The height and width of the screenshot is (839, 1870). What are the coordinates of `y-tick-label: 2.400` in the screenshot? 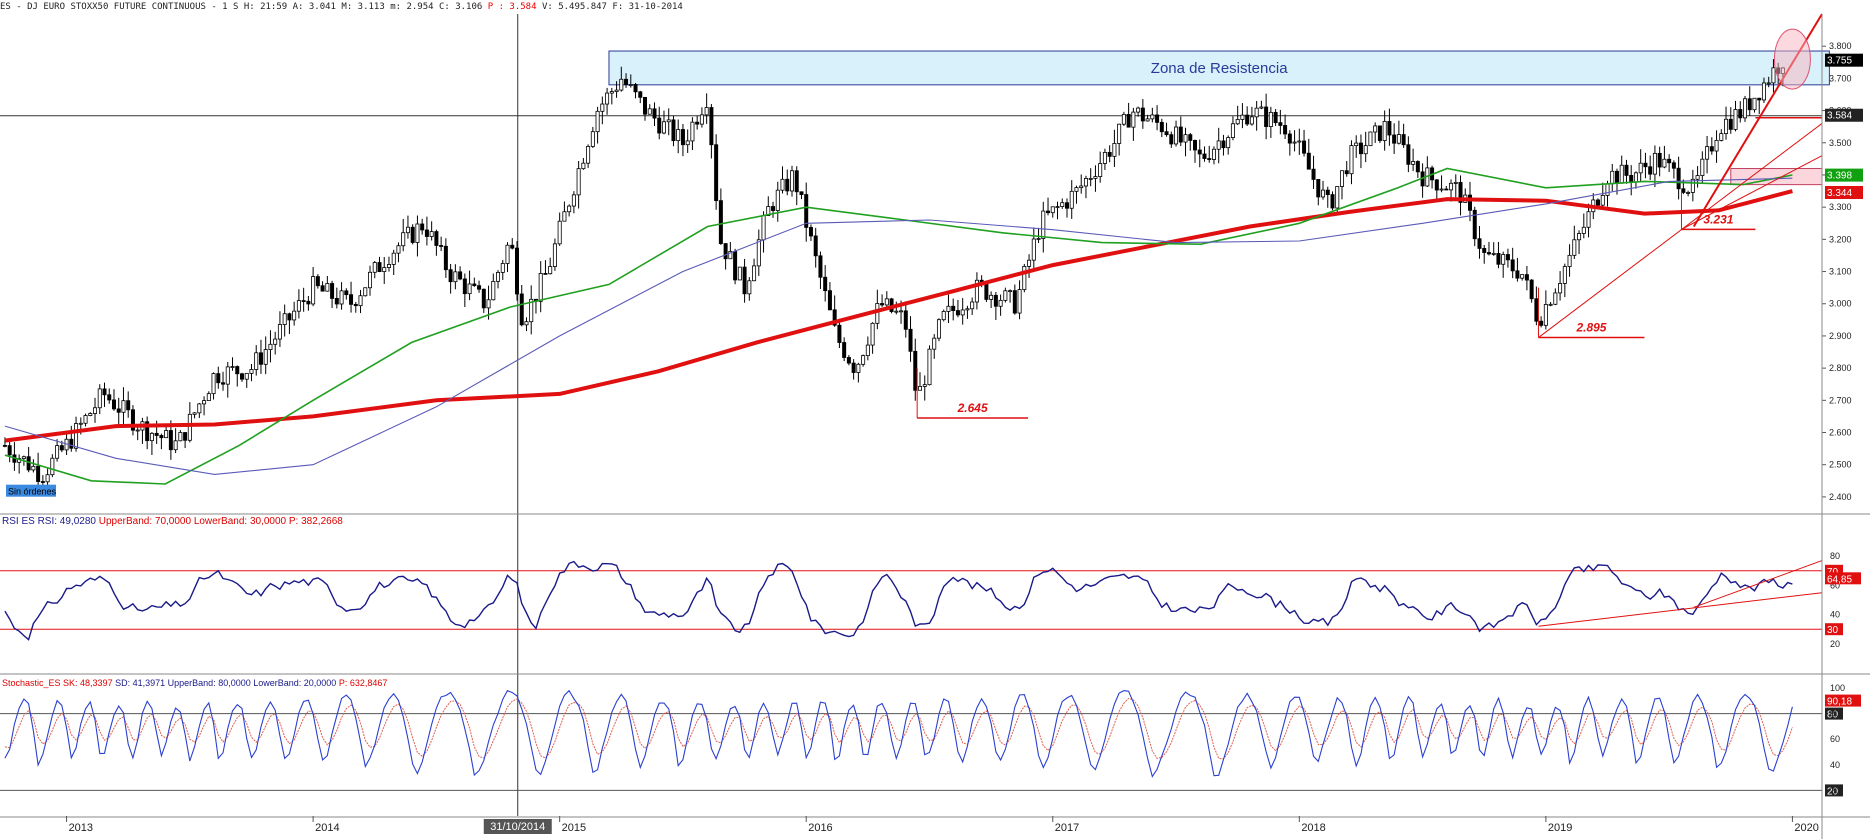 It's located at (1840, 497).